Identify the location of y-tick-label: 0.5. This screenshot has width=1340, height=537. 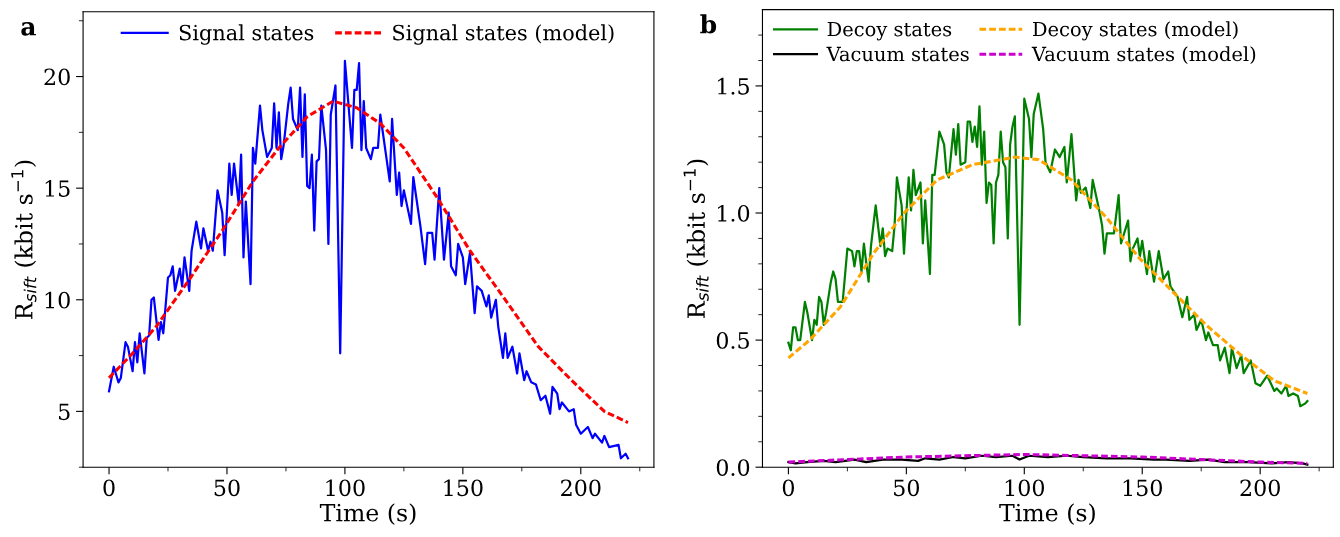
(732, 340).